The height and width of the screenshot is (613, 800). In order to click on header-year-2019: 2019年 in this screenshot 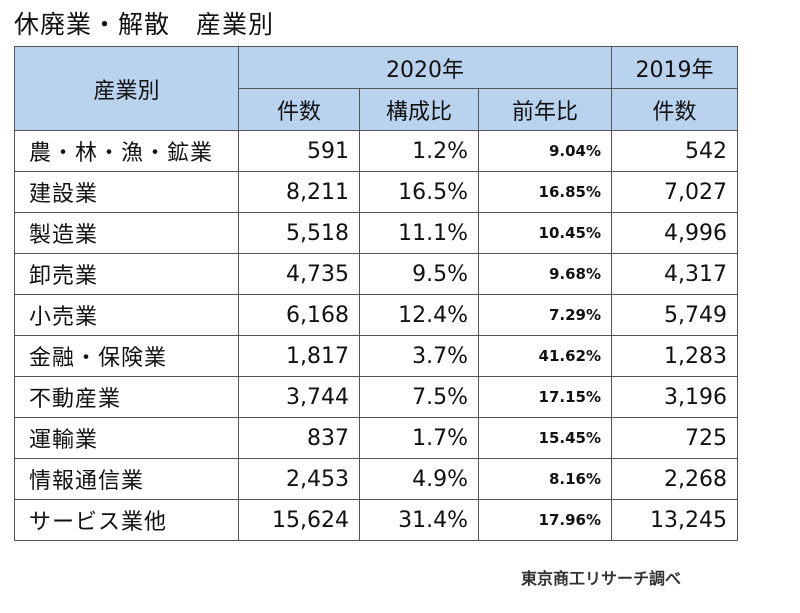, I will do `click(674, 67)`.